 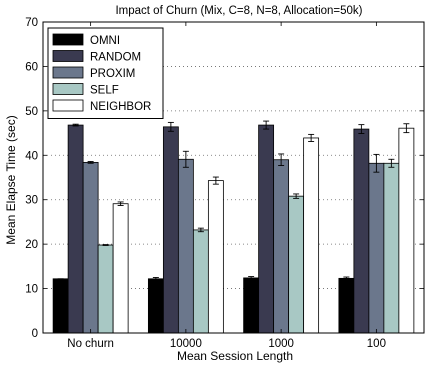 I want to click on legend-swatch-random, so click(x=68, y=56).